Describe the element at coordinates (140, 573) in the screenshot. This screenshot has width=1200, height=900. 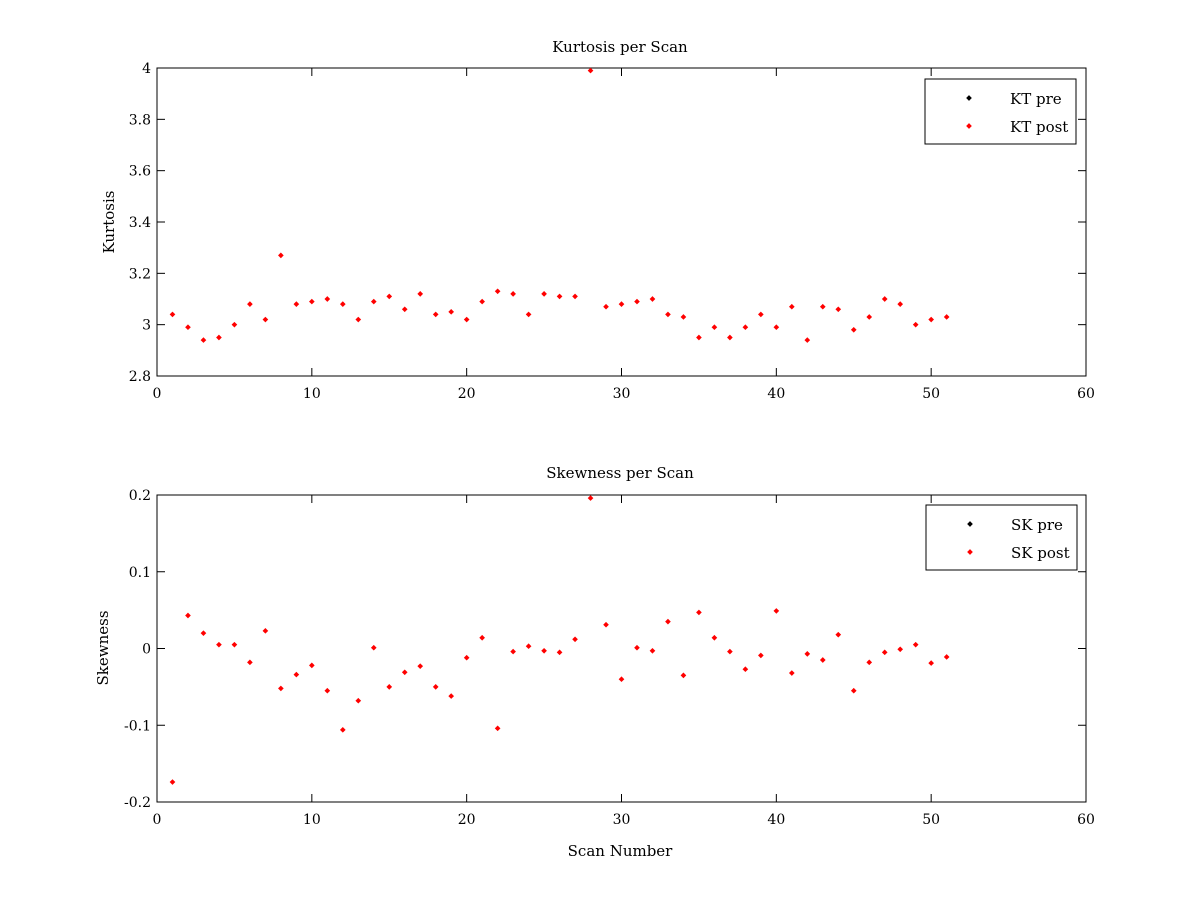
I see `skewness-y-tick-label: 0.1` at that location.